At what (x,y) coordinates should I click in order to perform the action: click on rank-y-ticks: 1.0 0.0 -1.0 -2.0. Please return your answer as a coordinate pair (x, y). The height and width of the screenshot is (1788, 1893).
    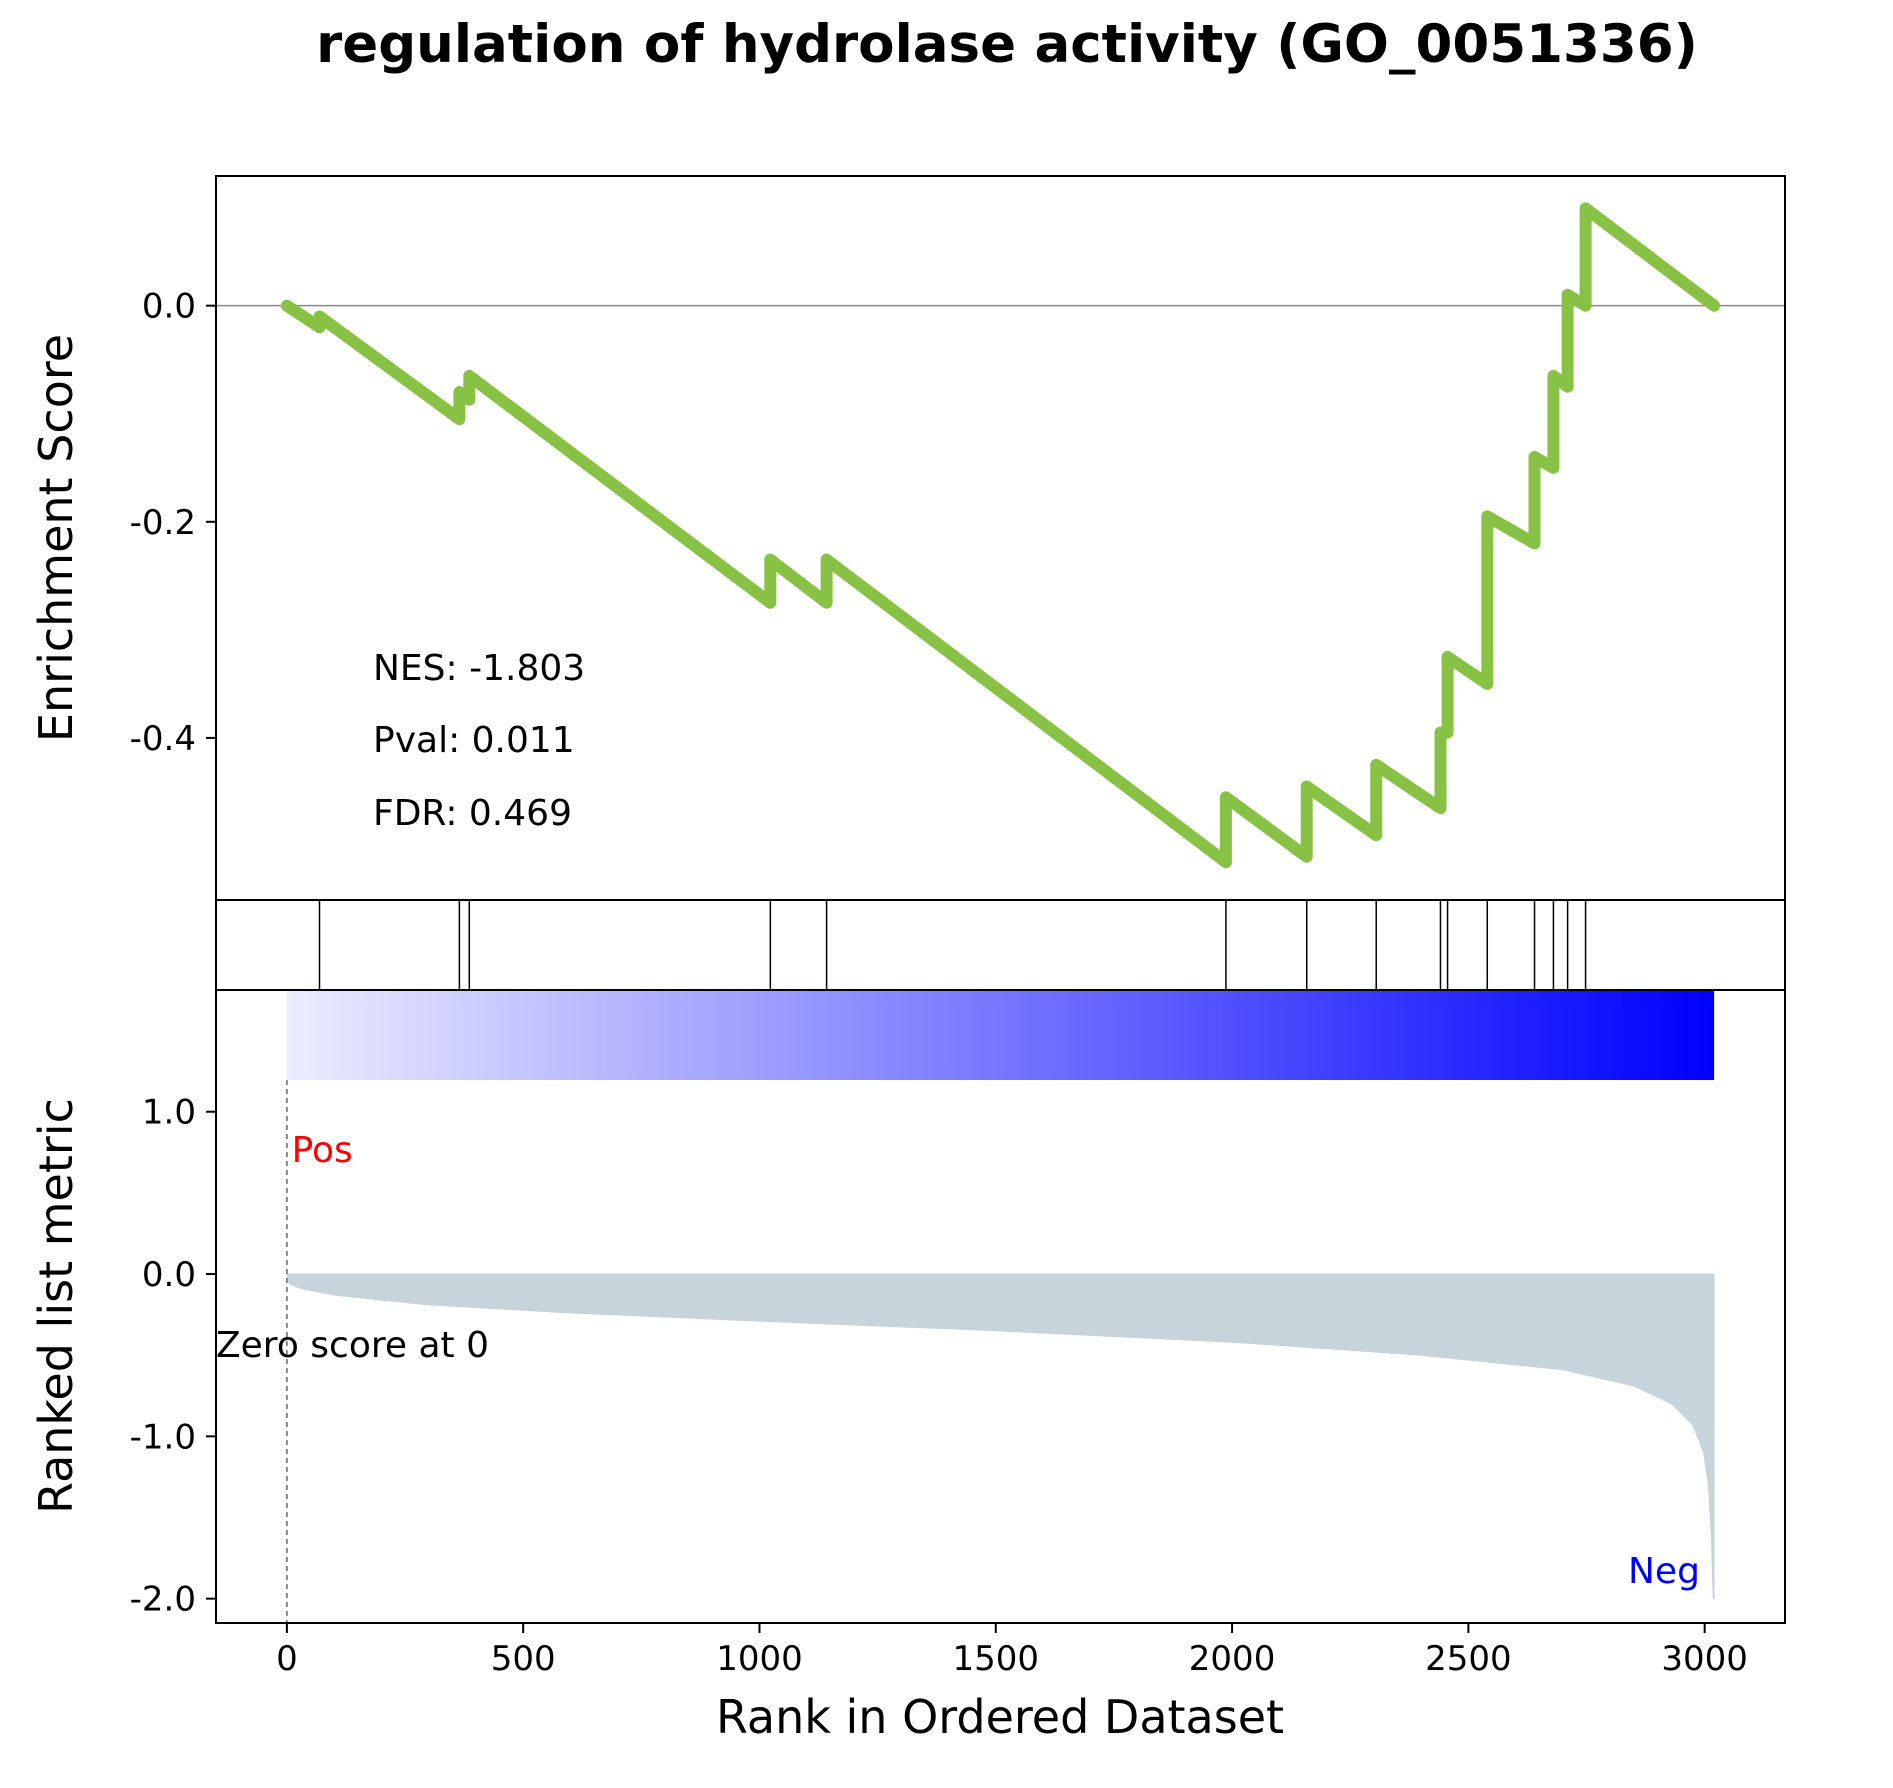
    Looking at the image, I should click on (173, 1356).